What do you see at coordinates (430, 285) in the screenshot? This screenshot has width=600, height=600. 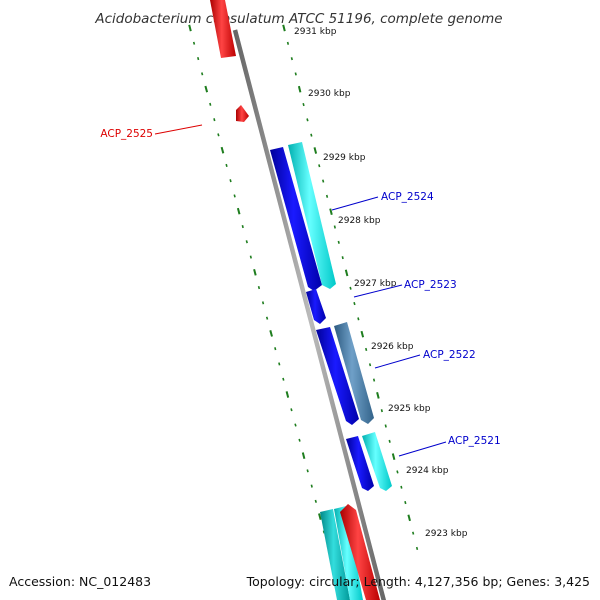 I see `gene-label-acp-2523: ACP_2523` at bounding box center [430, 285].